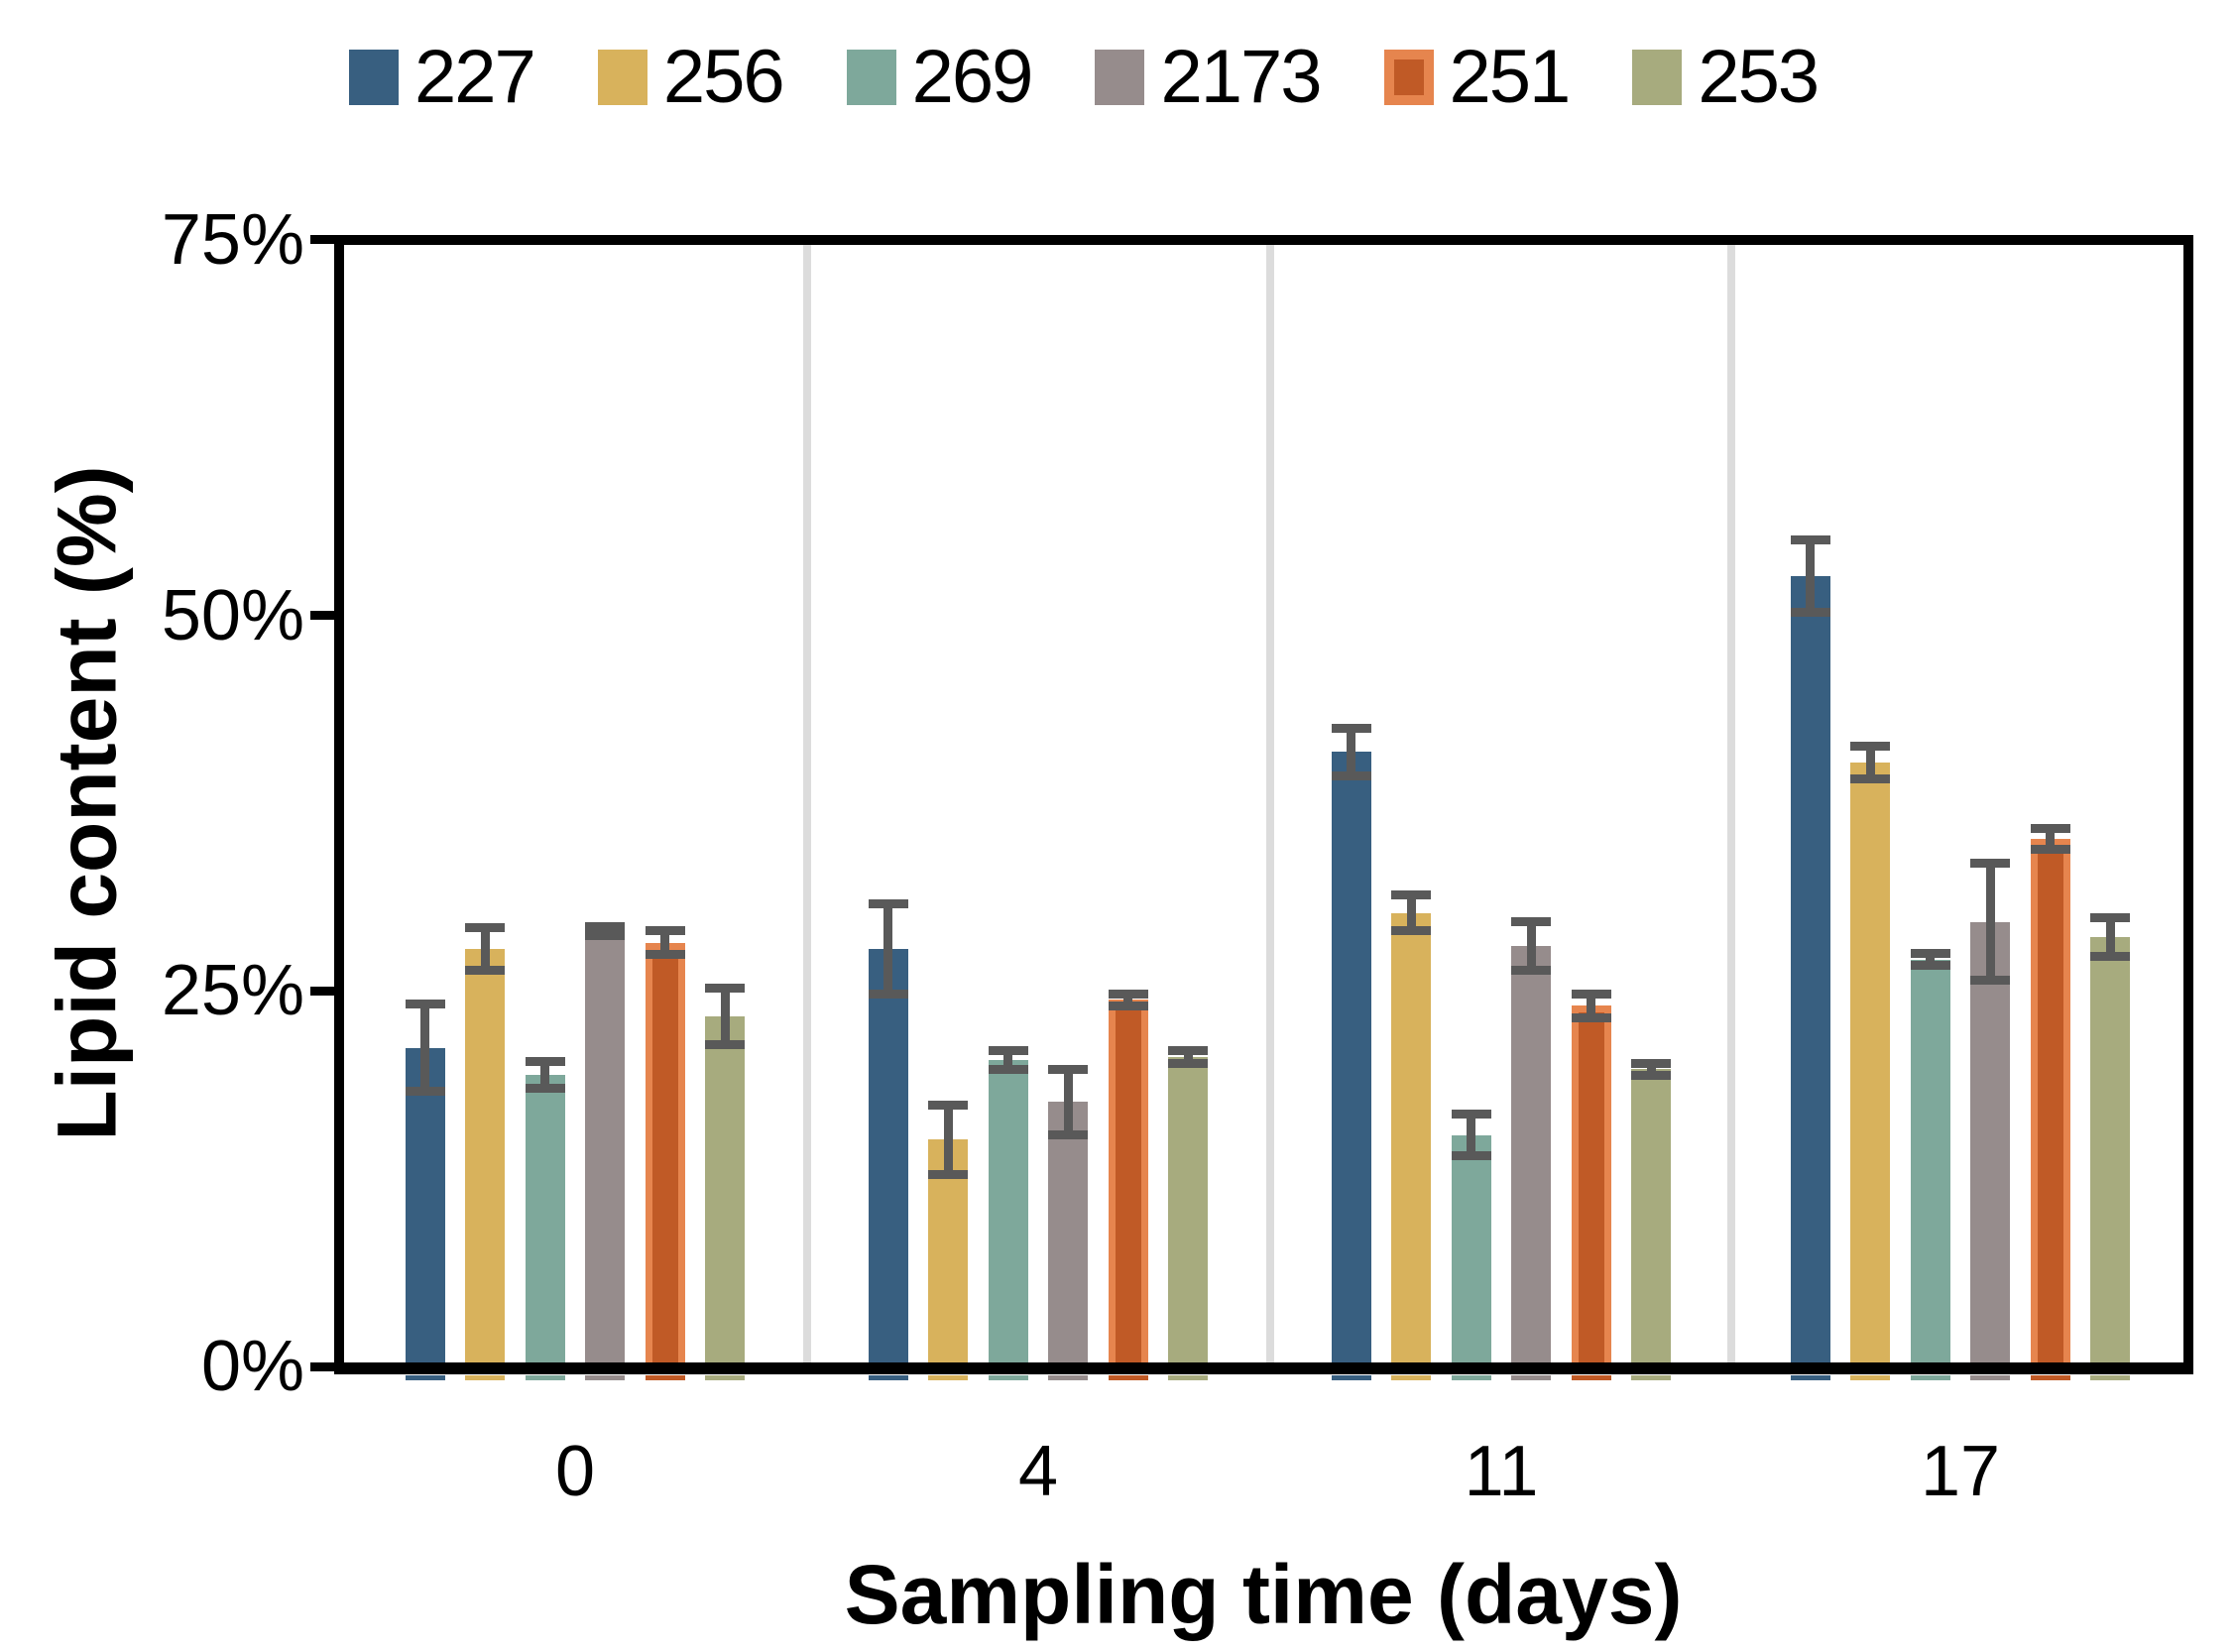 The height and width of the screenshot is (1652, 2236). Describe the element at coordinates (1532, 1157) in the screenshot. I see `bar-2173-day11` at that location.